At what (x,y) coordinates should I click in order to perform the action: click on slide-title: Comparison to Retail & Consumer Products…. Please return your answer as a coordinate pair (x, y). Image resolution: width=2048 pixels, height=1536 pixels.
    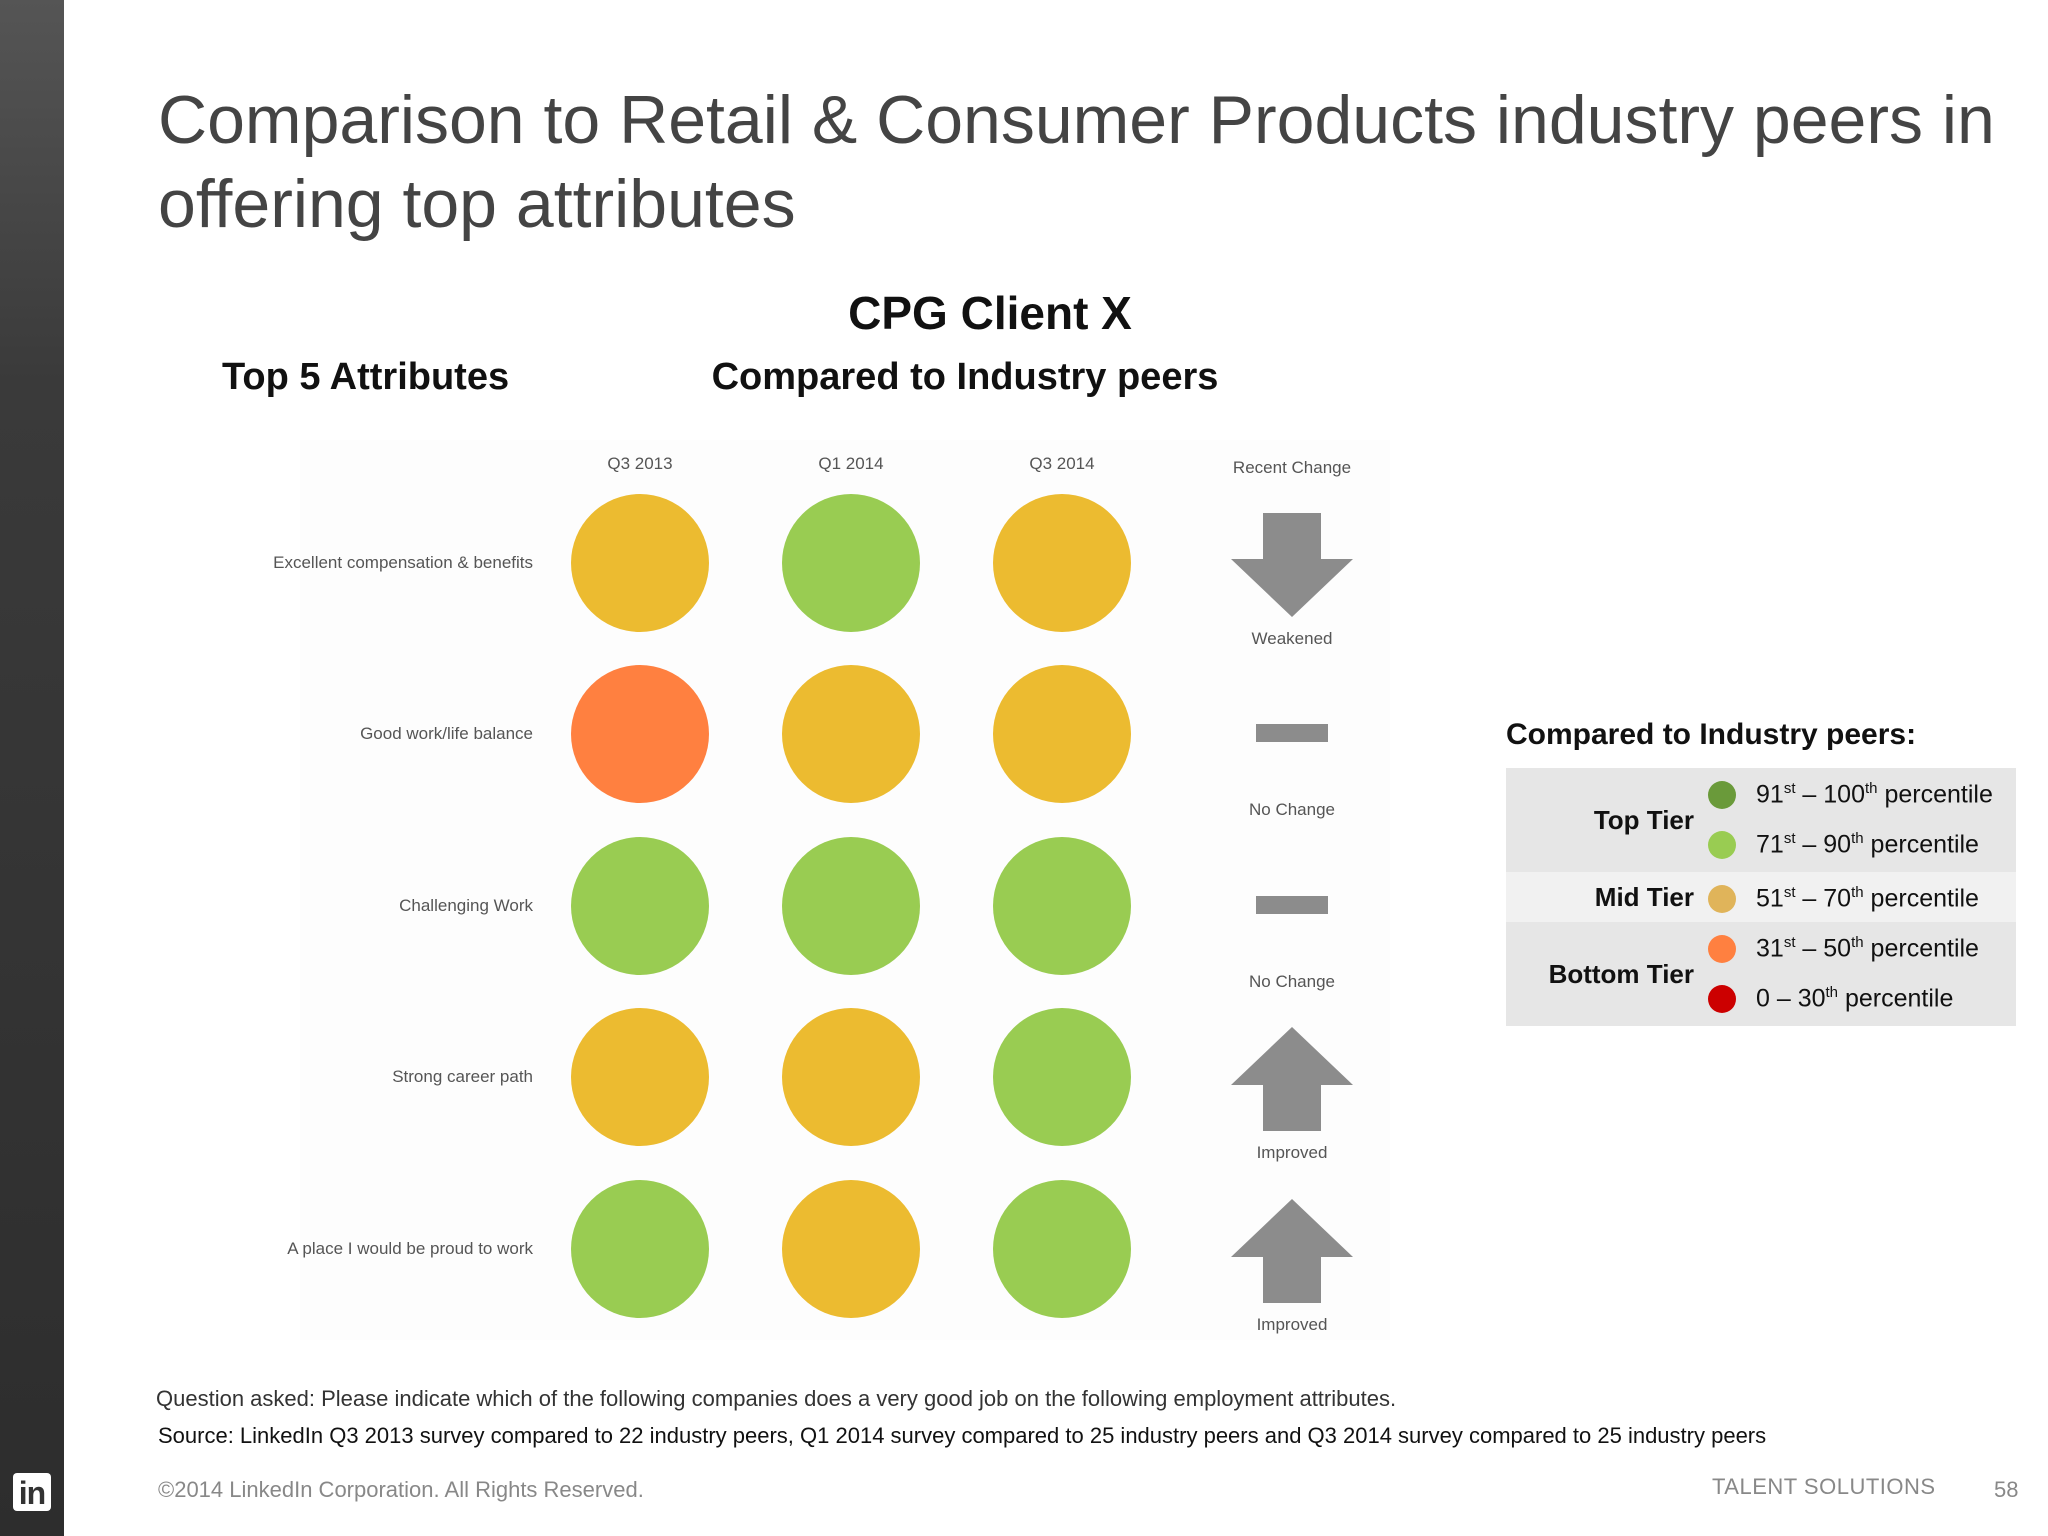
    Looking at the image, I should click on (1076, 162).